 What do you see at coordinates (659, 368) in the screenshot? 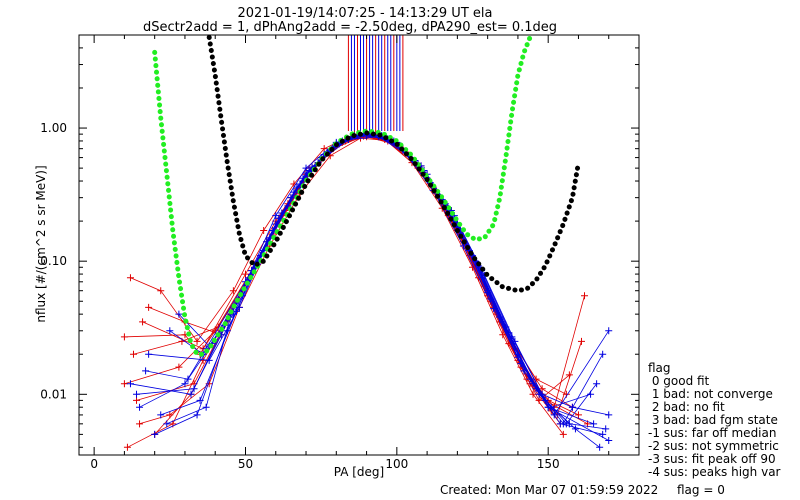
I see `legend-title: flag` at bounding box center [659, 368].